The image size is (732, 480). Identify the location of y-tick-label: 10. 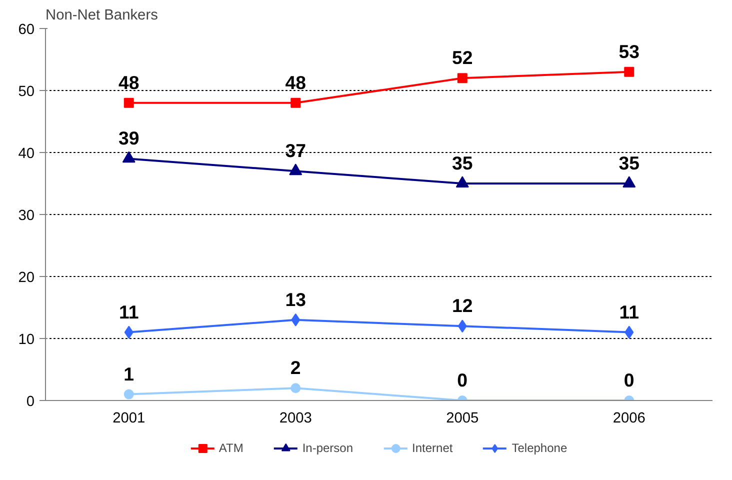
(26, 340).